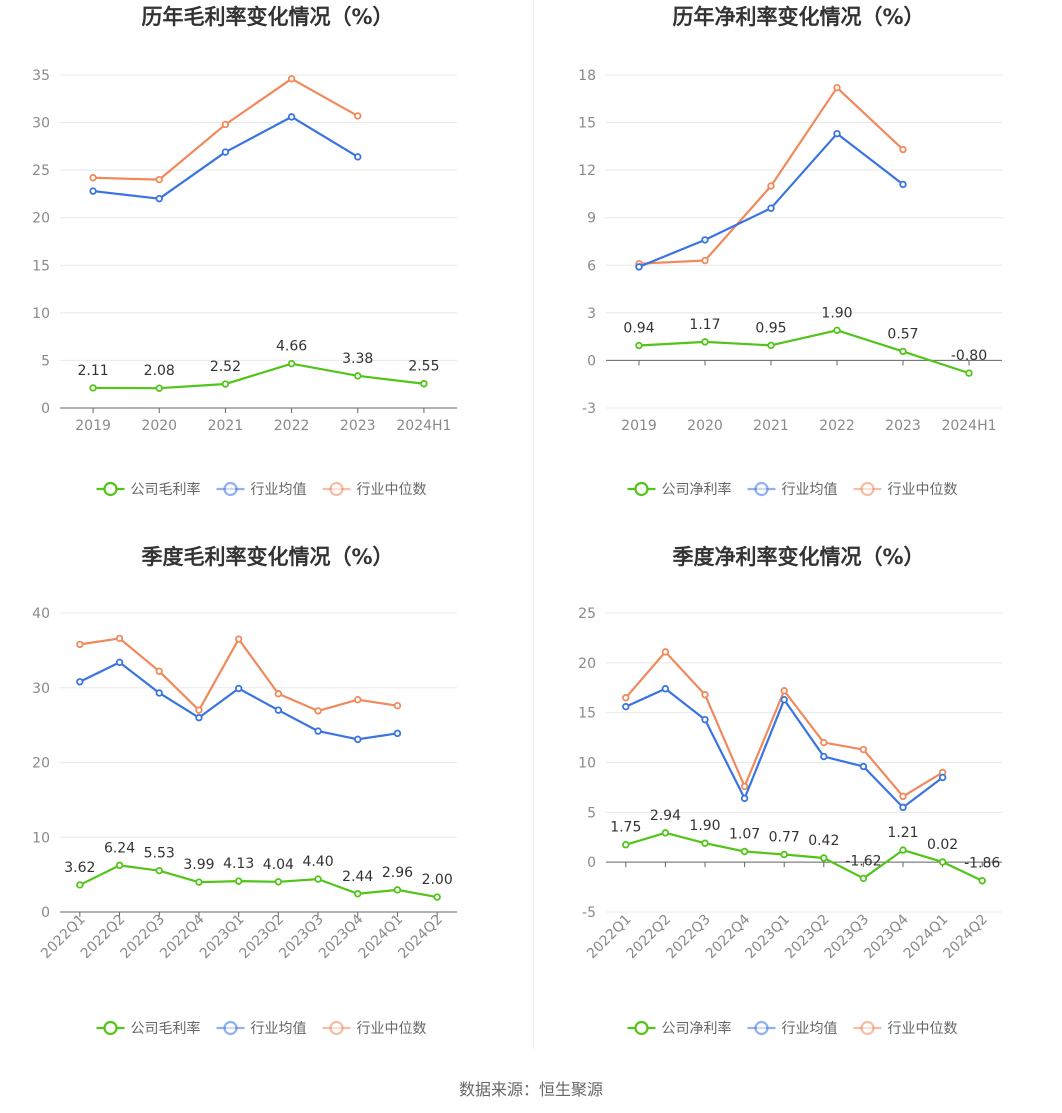  Describe the element at coordinates (587, 614) in the screenshot. I see `y-tick-label: 25` at that location.